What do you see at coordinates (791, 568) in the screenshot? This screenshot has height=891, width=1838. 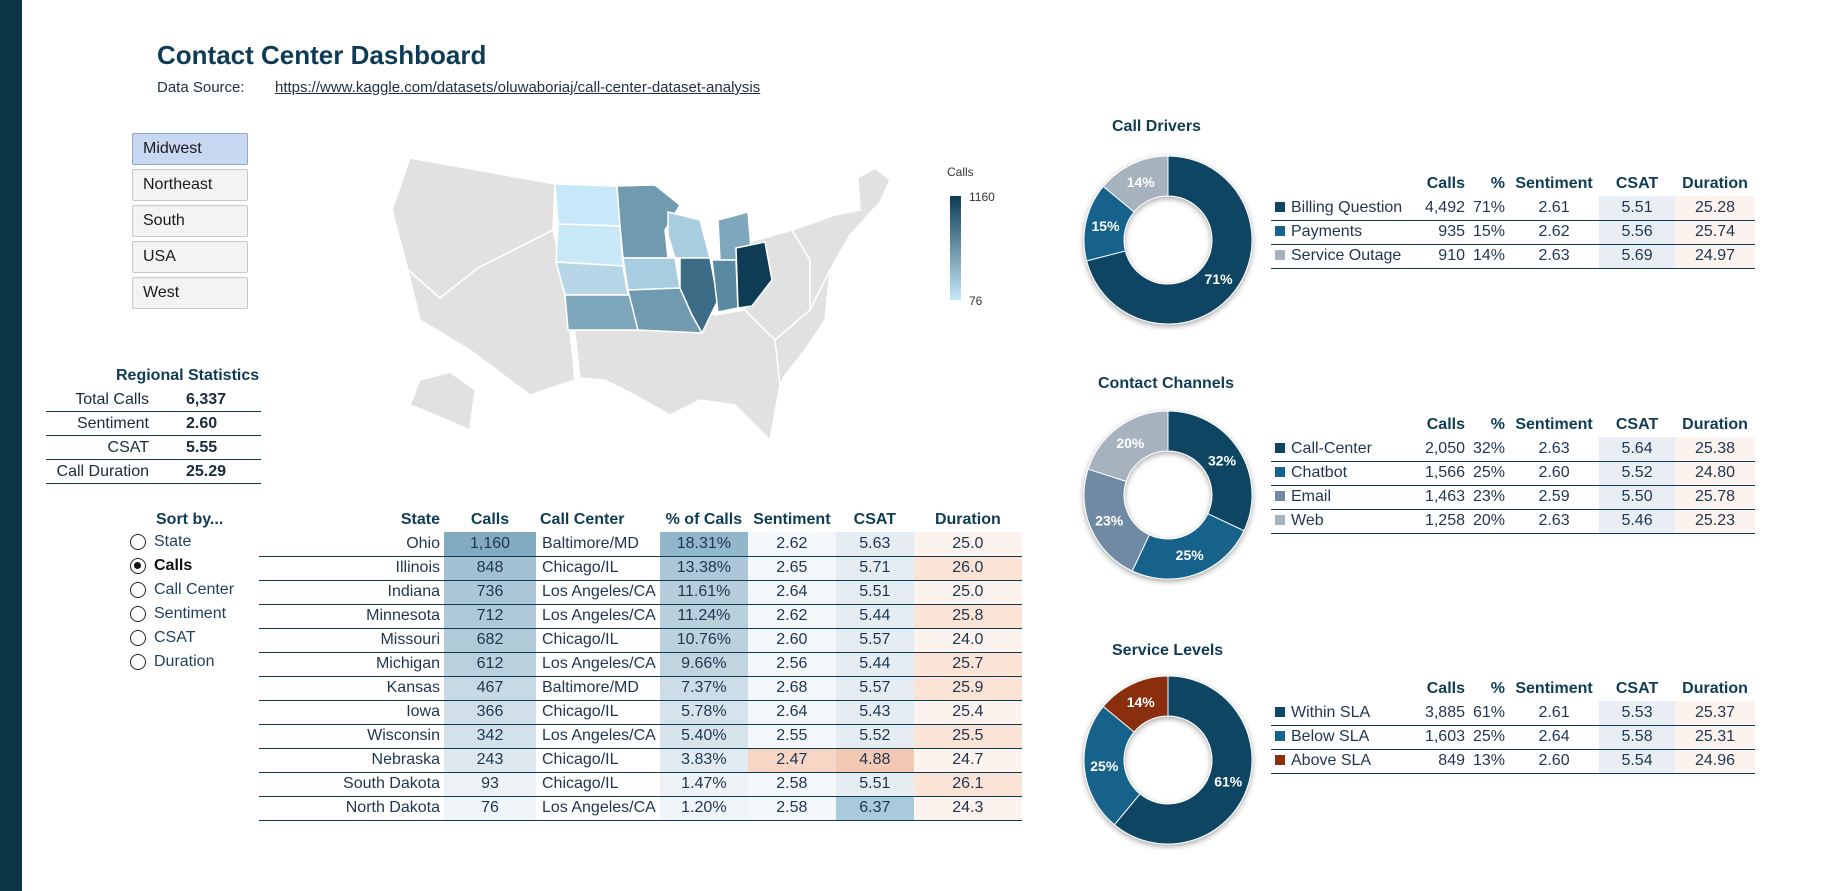 I see `cell-sentiment: 2.65` at bounding box center [791, 568].